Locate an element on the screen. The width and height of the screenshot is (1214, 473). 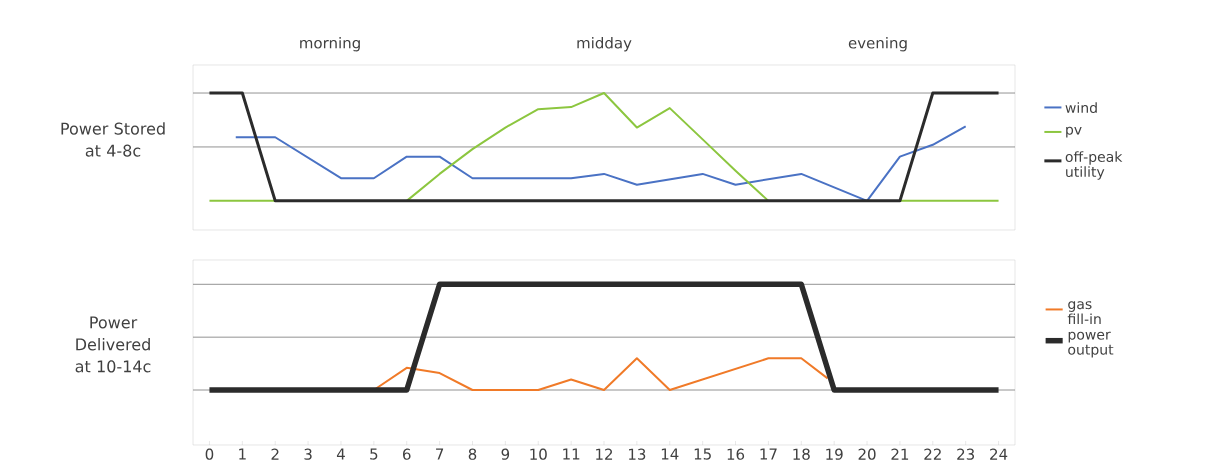
x-tick-label: 12 is located at coordinates (604, 454).